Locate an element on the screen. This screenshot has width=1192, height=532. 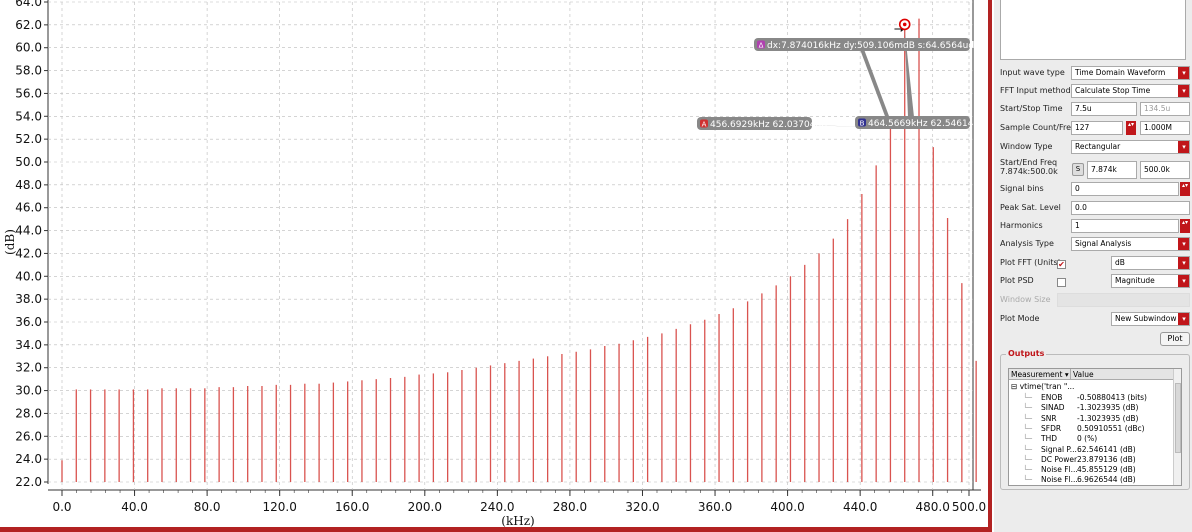
output-row: └─ SFDR 0.50910551 (dBc) is located at coordinates (1093, 429).